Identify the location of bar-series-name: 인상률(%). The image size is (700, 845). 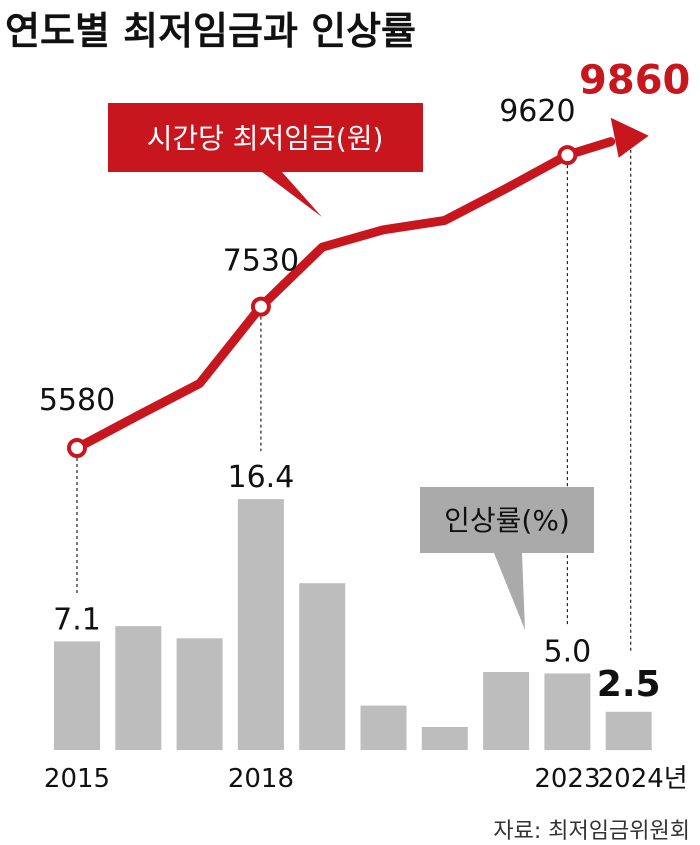
(507, 520).